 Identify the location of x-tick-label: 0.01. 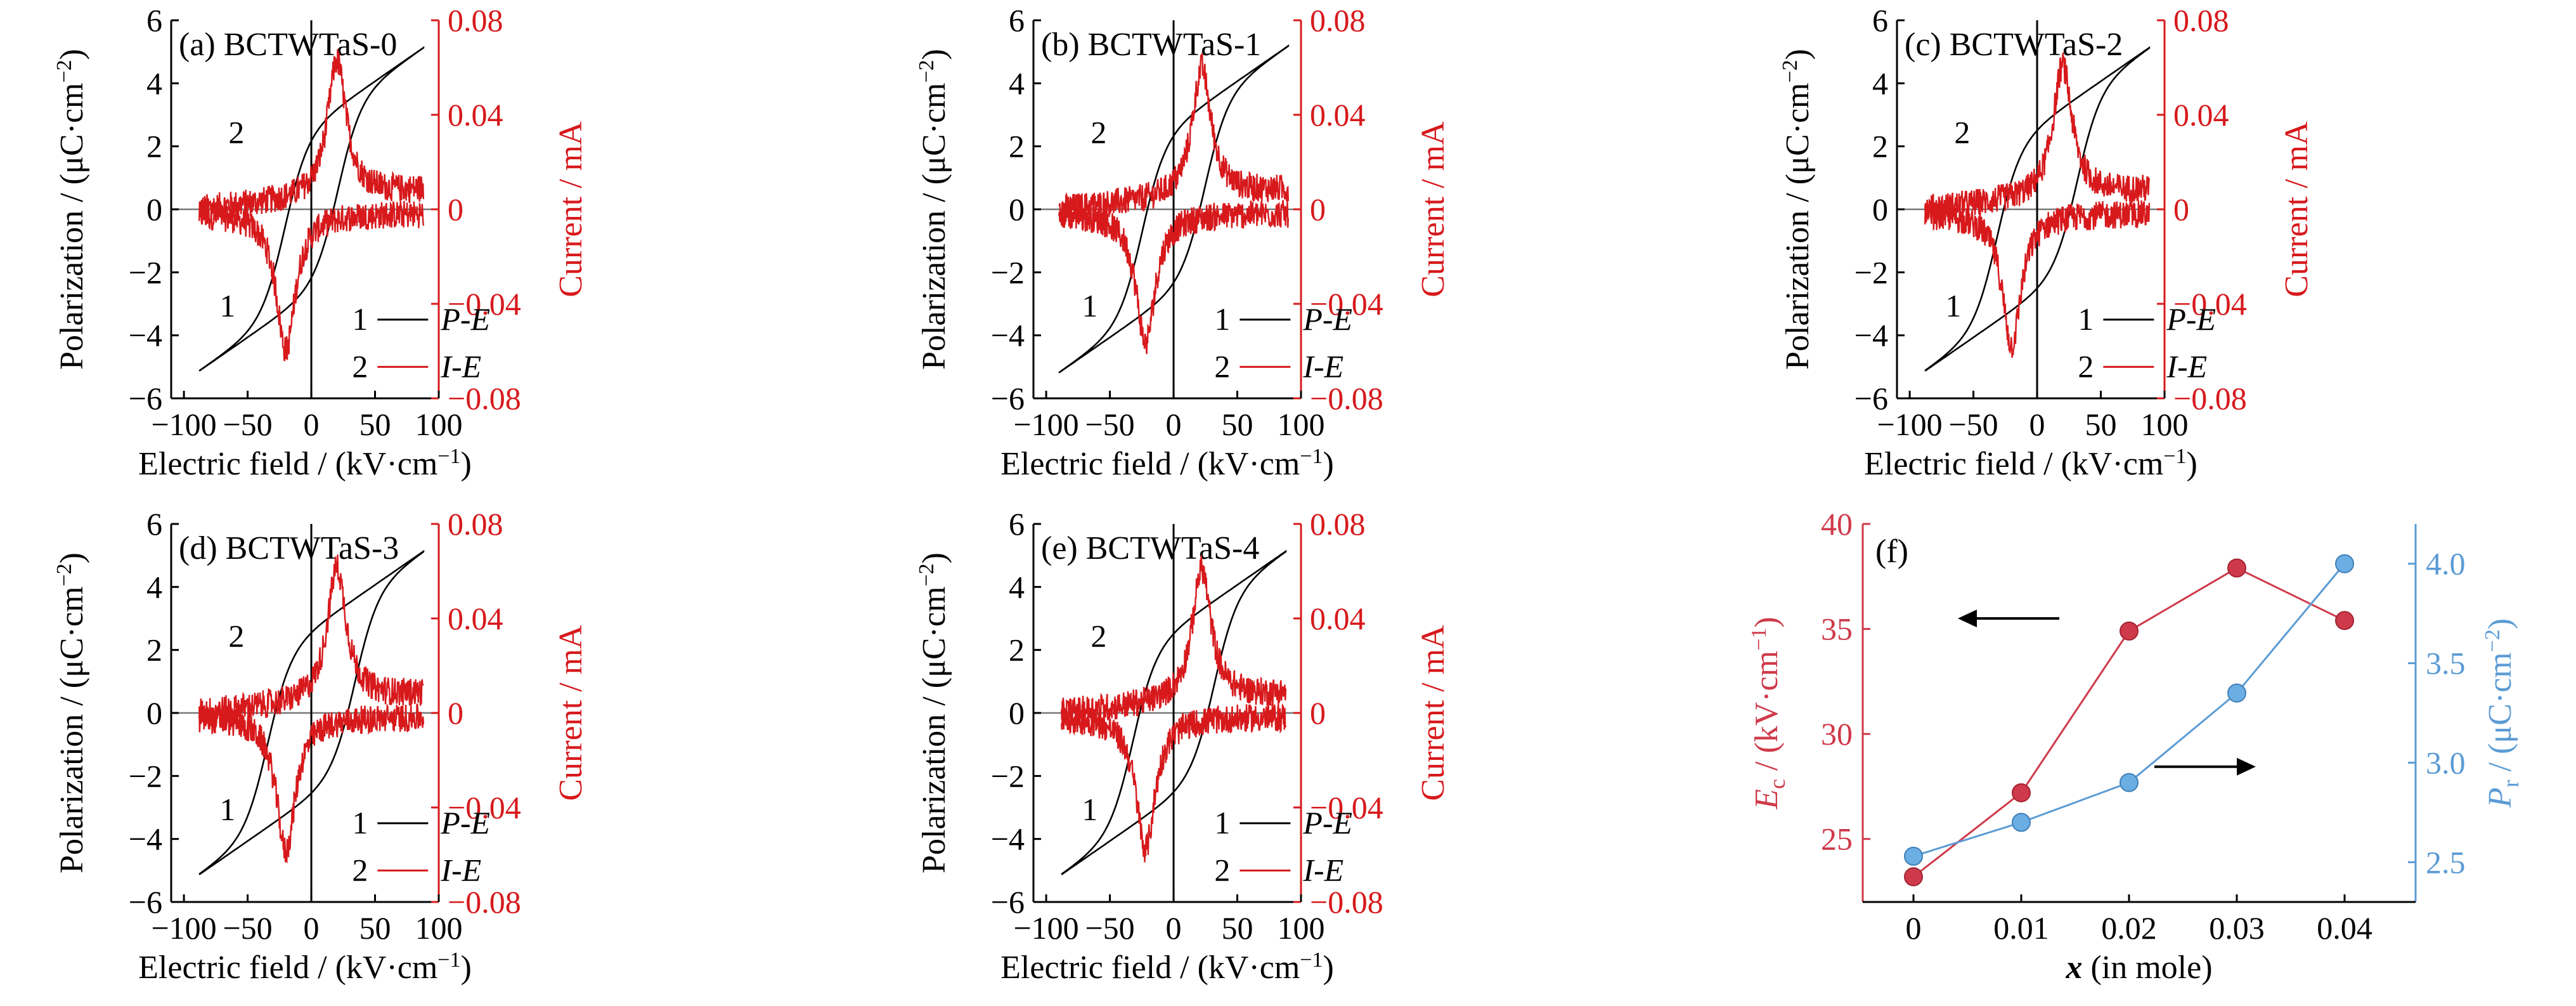
(2021, 928).